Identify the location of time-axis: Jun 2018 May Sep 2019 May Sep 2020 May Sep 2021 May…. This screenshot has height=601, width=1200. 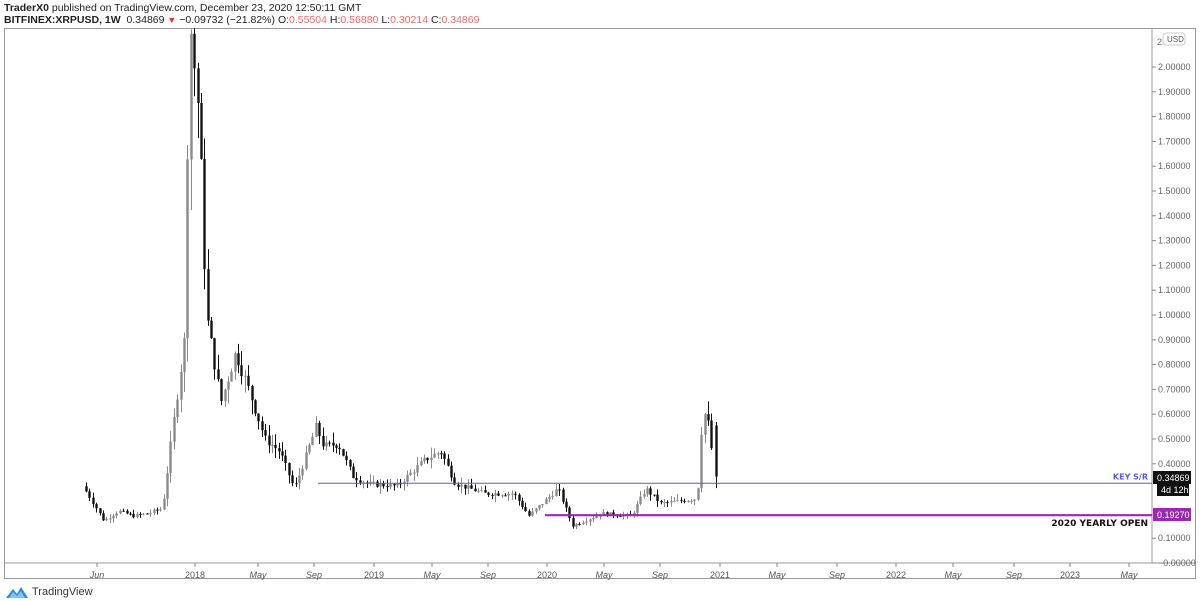
(613, 571).